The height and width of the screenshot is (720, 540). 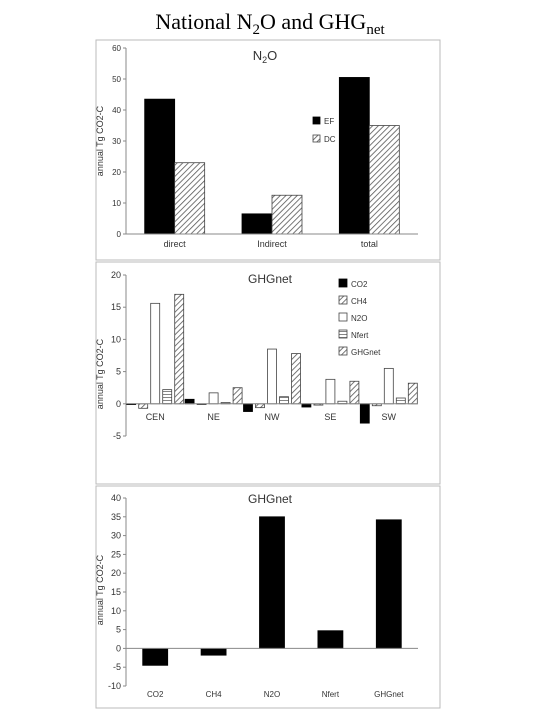 I want to click on x-category-label: SW, so click(x=389, y=417).